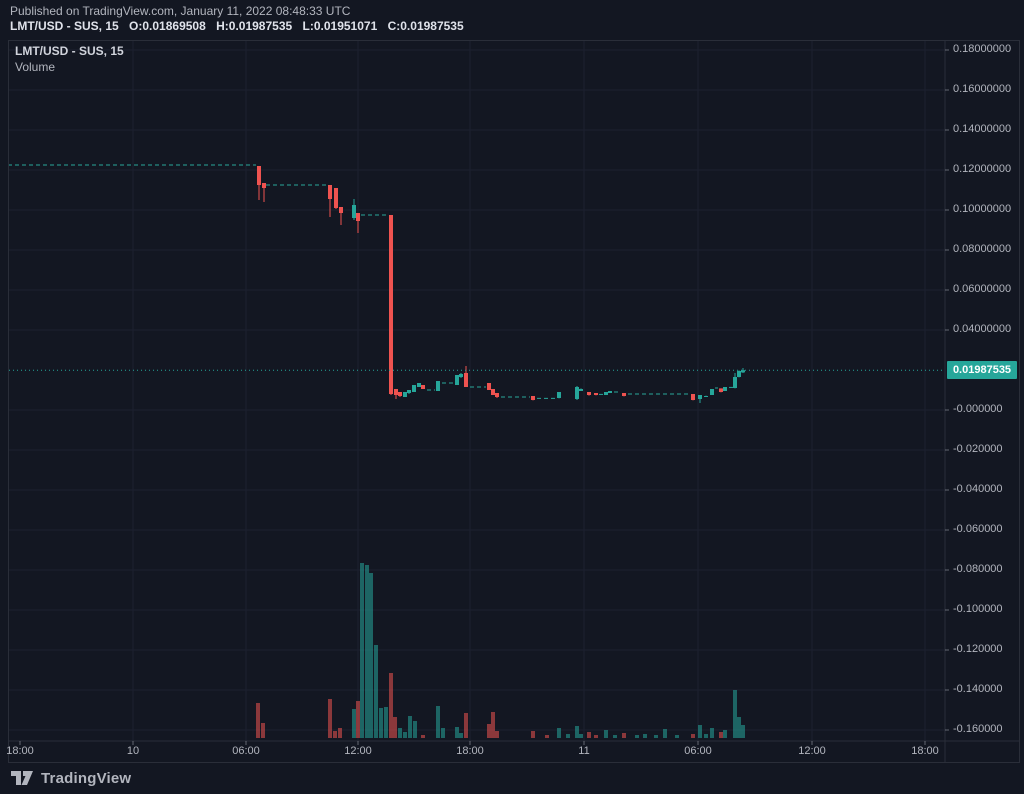 This screenshot has height=794, width=1024. What do you see at coordinates (978, 609) in the screenshot?
I see `price-axis-label: -0.100000` at bounding box center [978, 609].